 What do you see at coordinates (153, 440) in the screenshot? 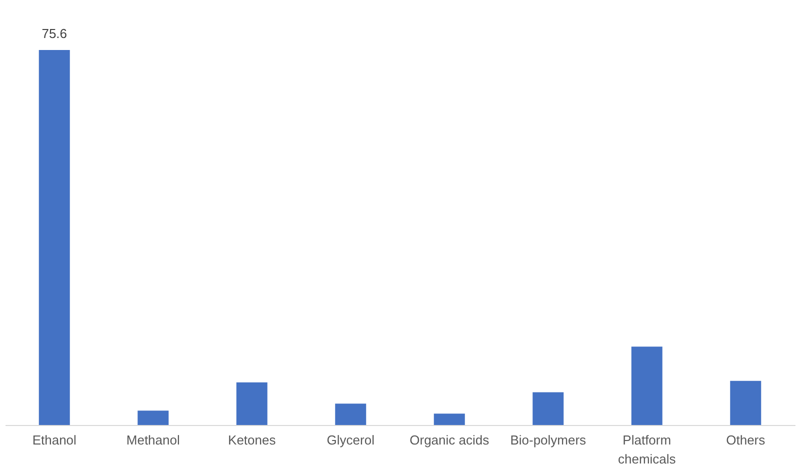
I see `x-tick-label: Methanol` at bounding box center [153, 440].